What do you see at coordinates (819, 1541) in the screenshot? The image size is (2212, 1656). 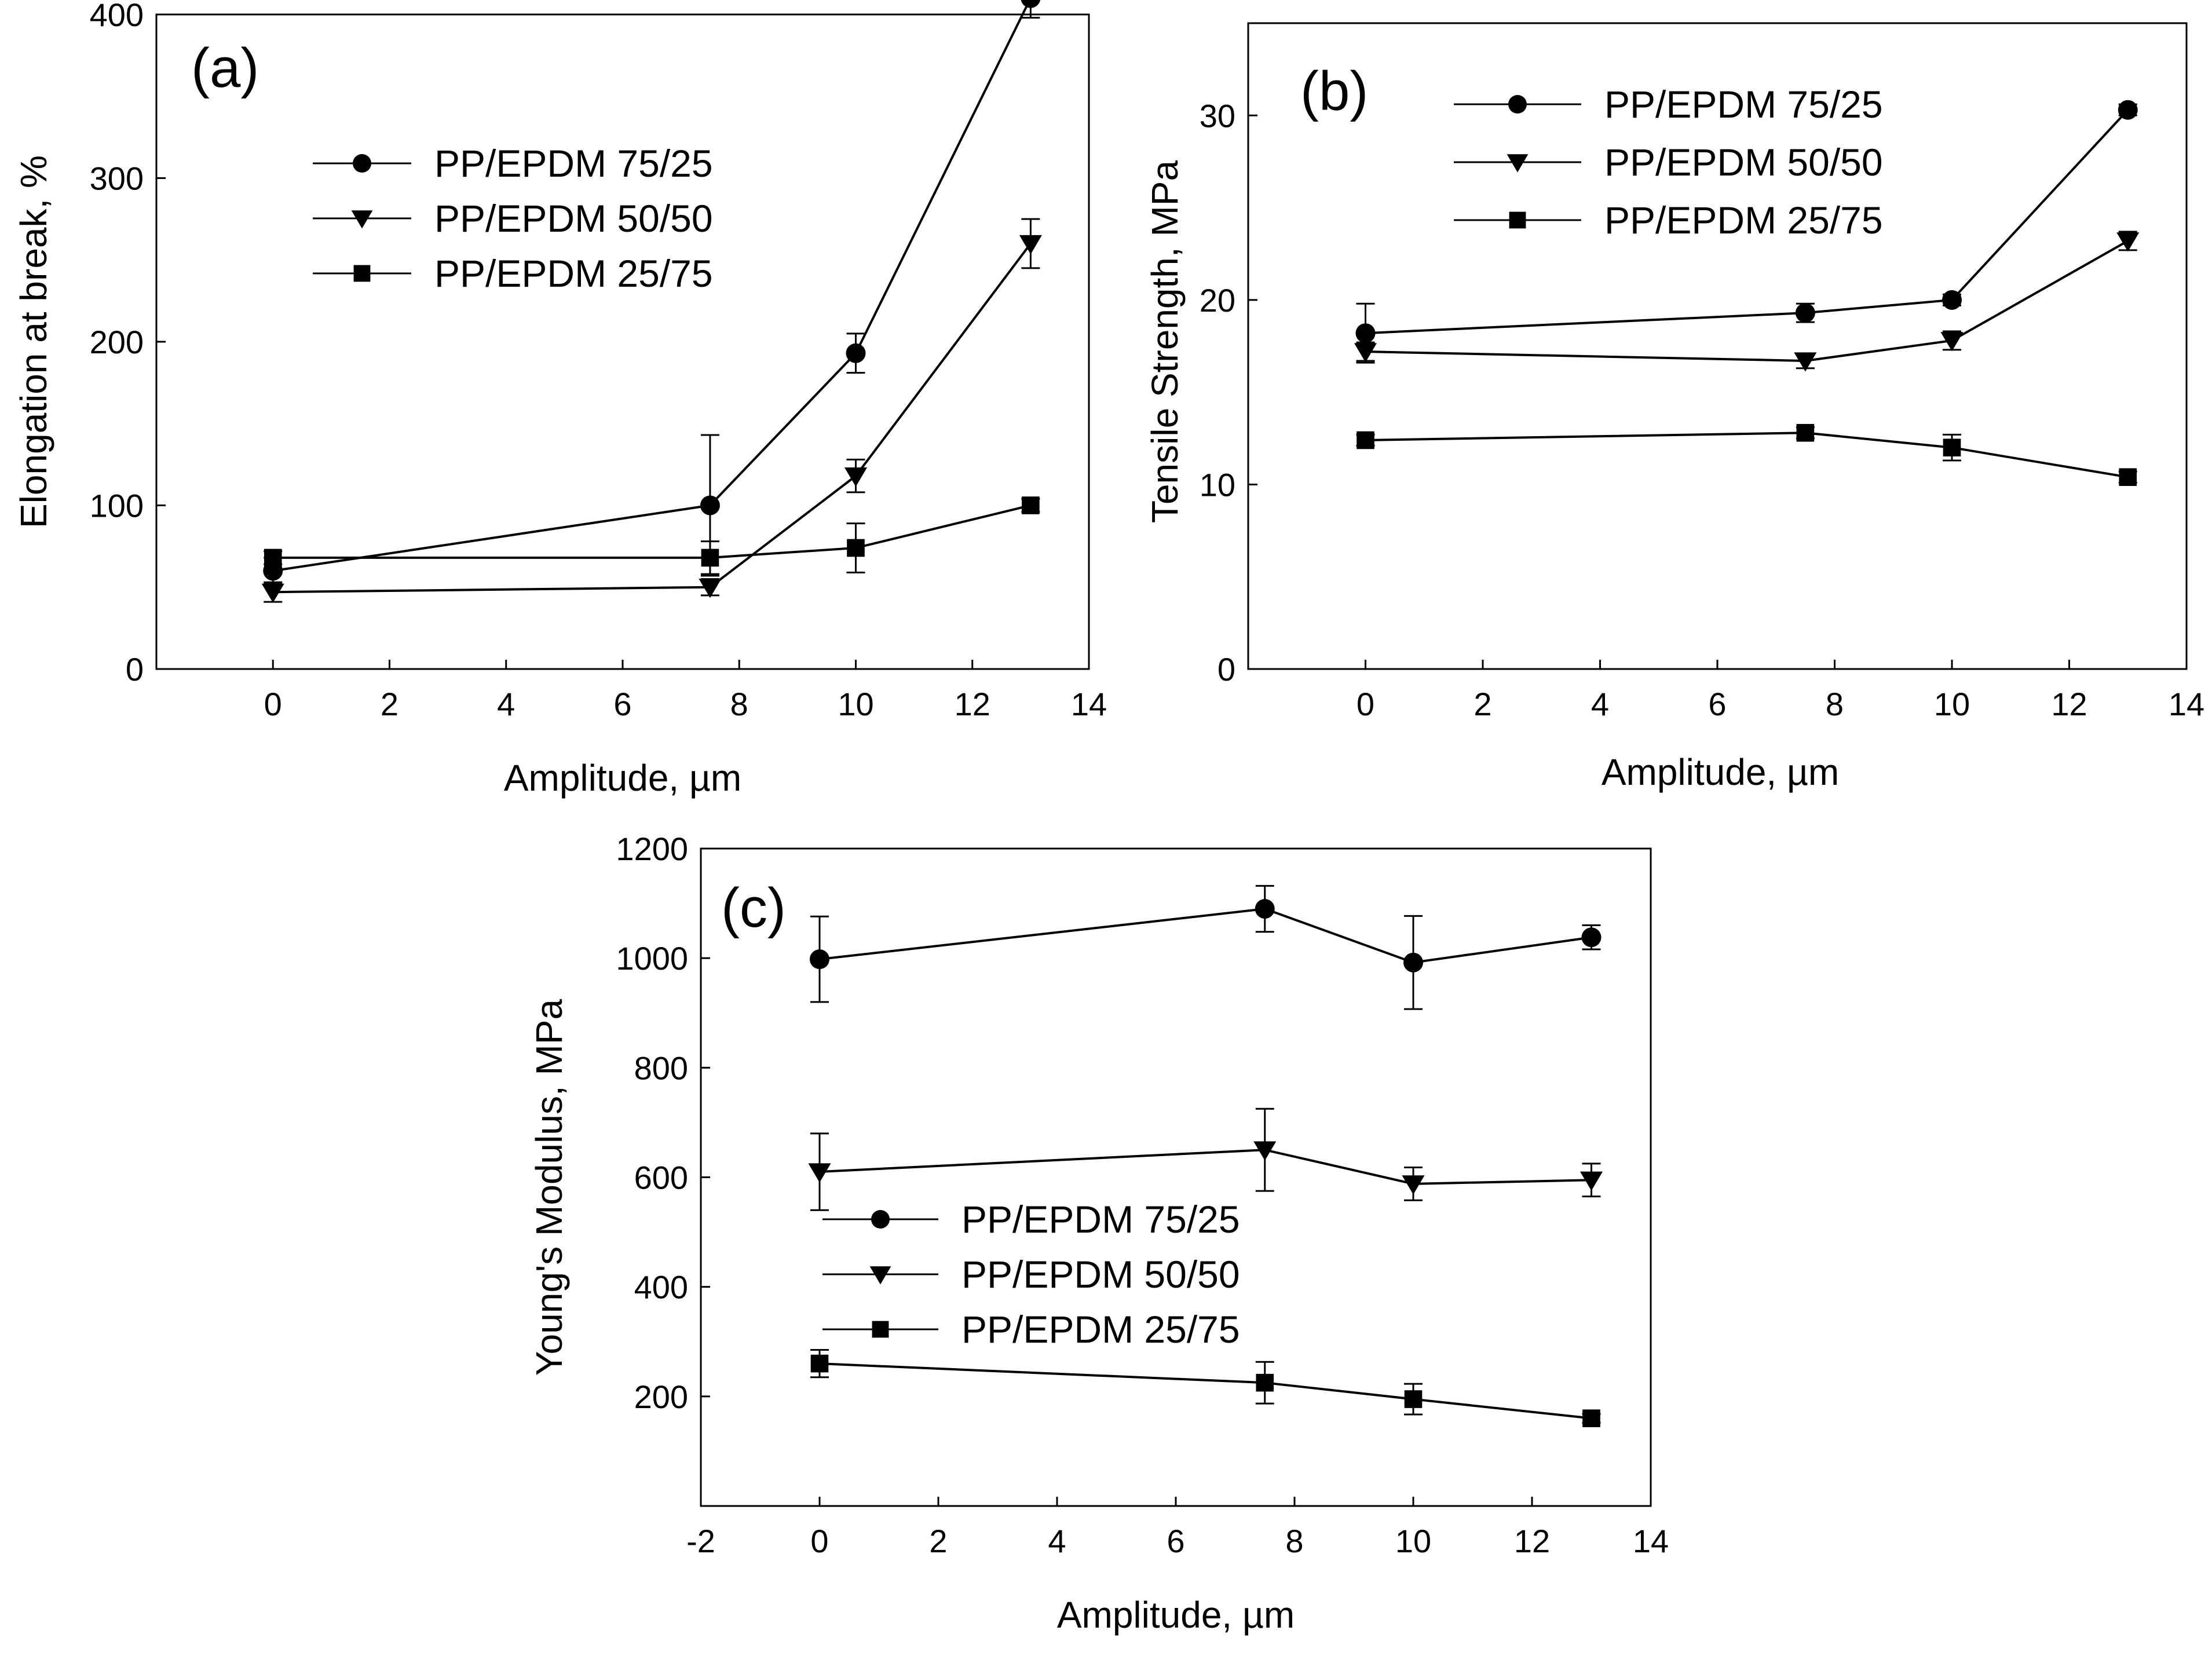 I see `panel-c-x-tick-label: 0` at bounding box center [819, 1541].